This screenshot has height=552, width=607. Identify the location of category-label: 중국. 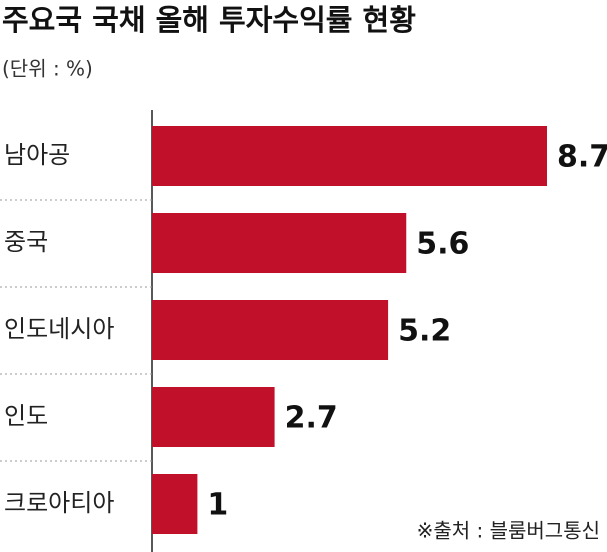
(26, 242).